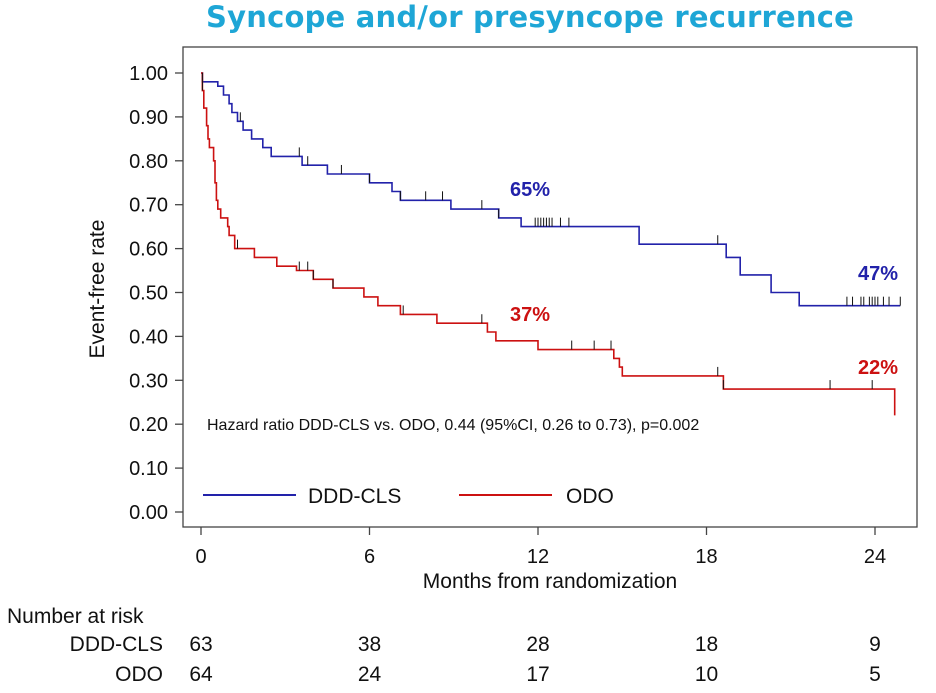  I want to click on risk-row-label: ODO, so click(139, 674).